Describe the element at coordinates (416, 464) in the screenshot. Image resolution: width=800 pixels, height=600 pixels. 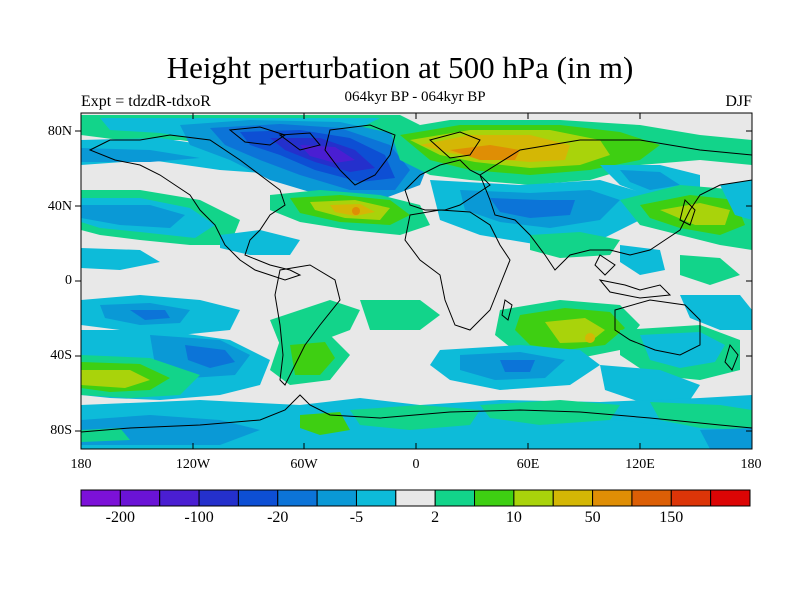
I see `lon-label-0: 0` at that location.